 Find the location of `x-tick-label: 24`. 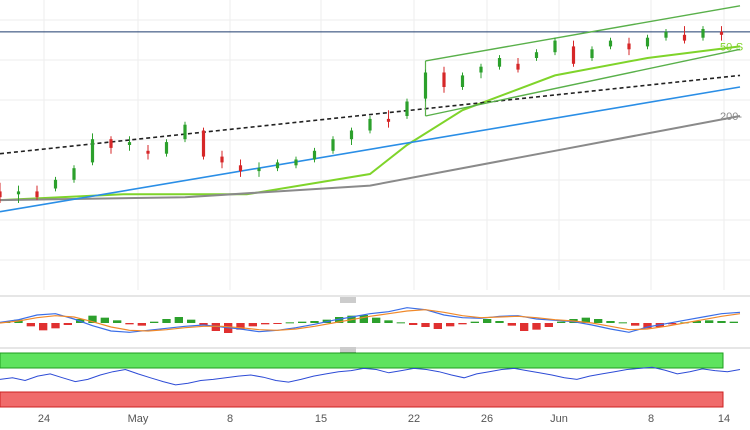

x-tick-label: 24 is located at coordinates (44, 419).